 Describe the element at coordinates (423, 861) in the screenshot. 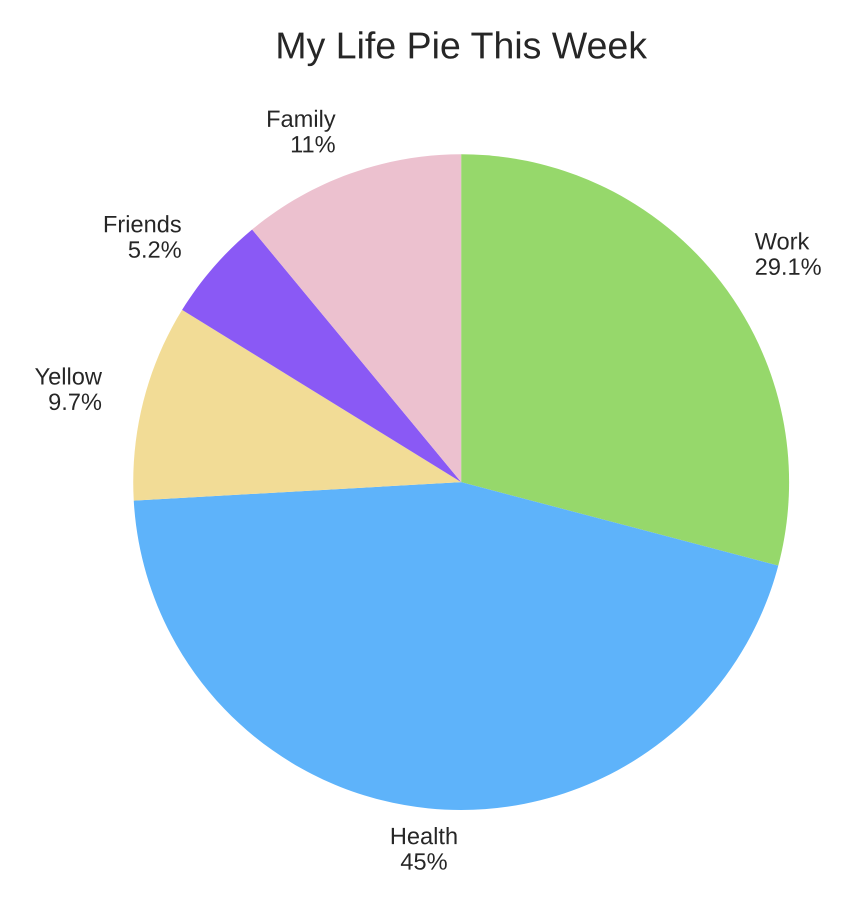

I see `data-label: 45%` at that location.